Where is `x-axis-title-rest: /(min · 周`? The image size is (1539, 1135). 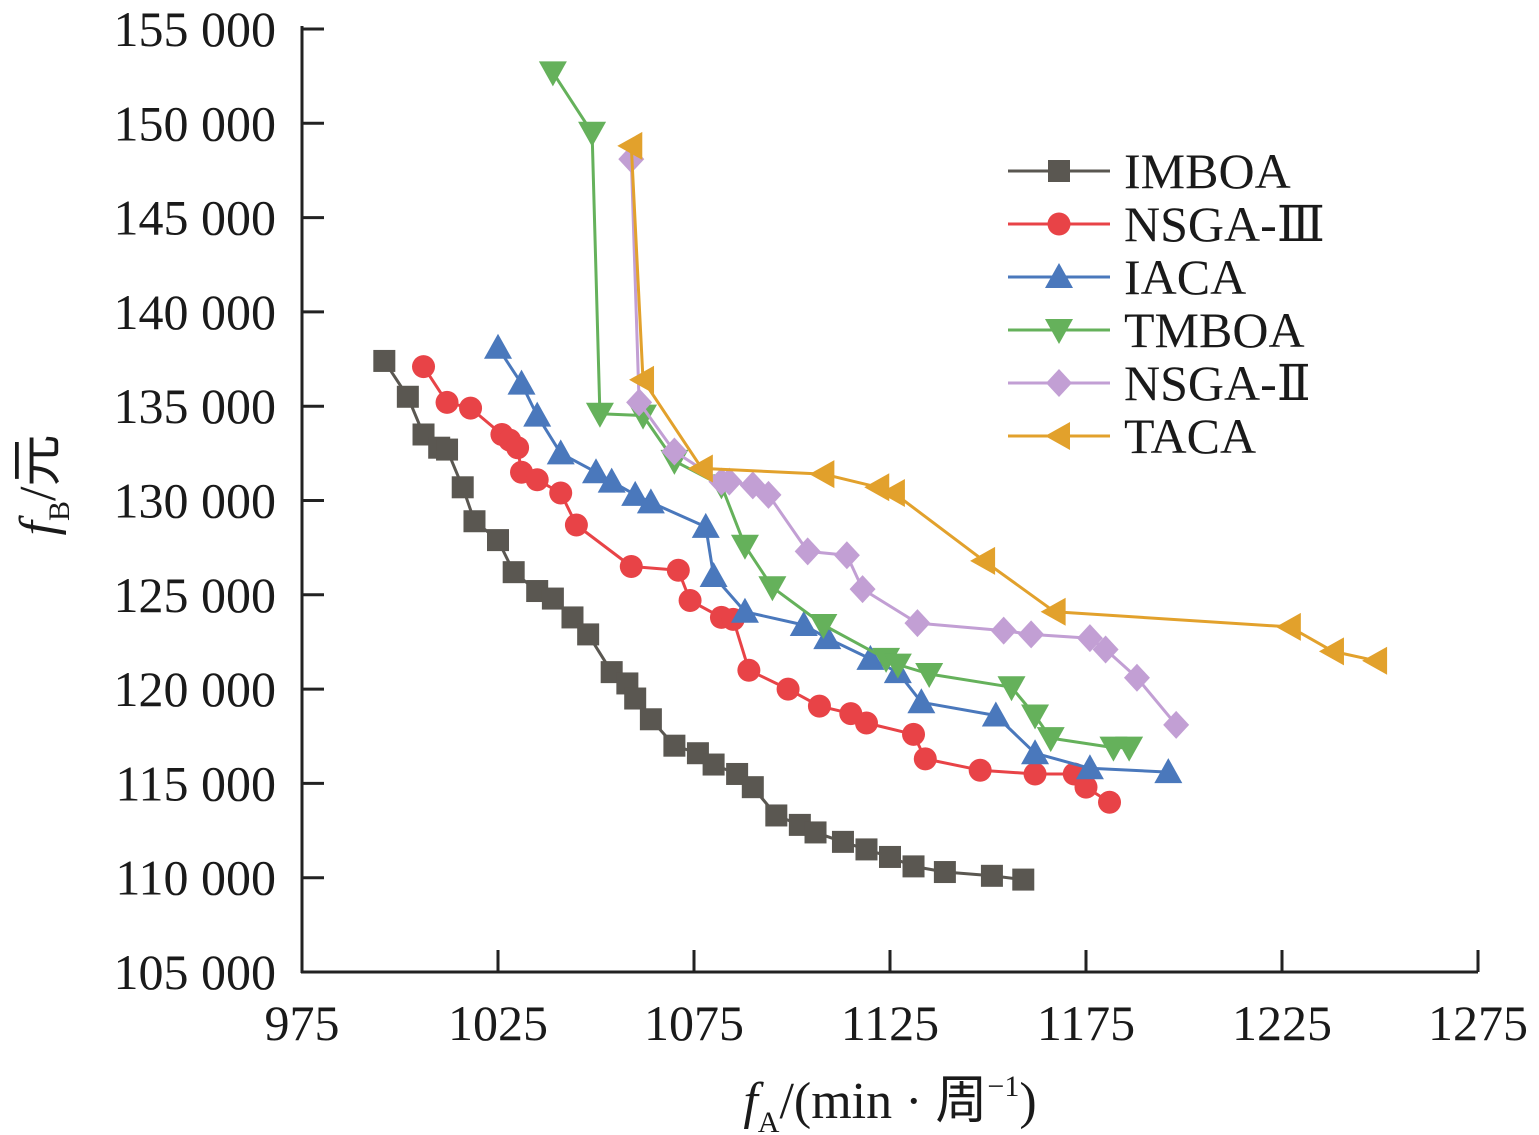
x-axis-title-rest: /(min · 周 is located at coordinates (883, 1101).